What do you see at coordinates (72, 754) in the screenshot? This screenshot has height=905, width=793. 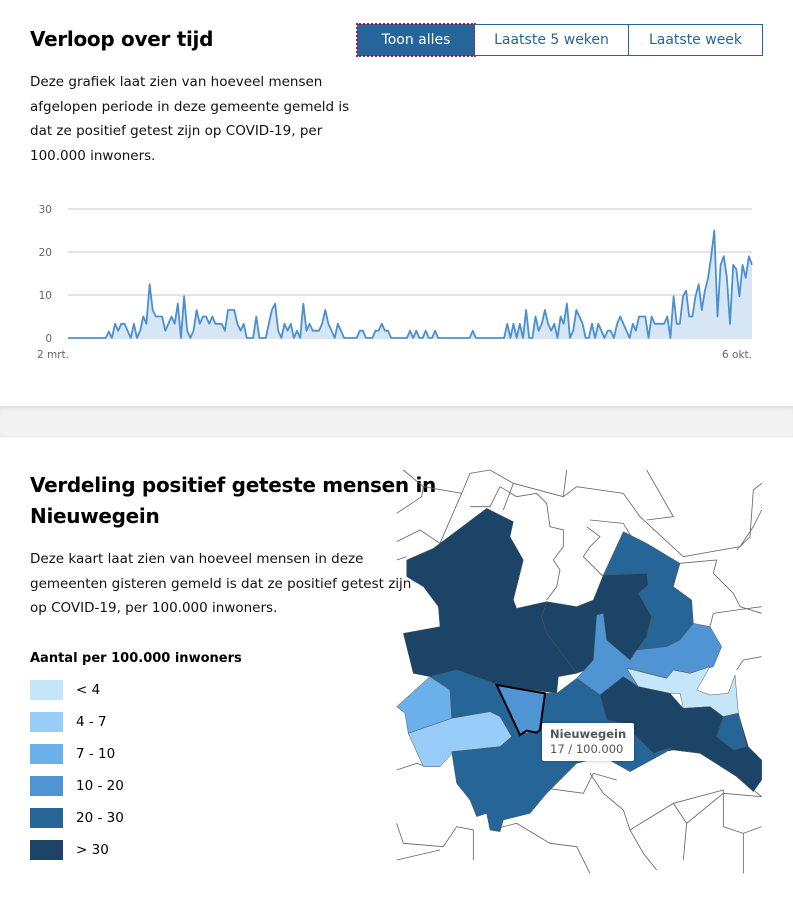 I see `legend-item: 7 - 10` at bounding box center [72, 754].